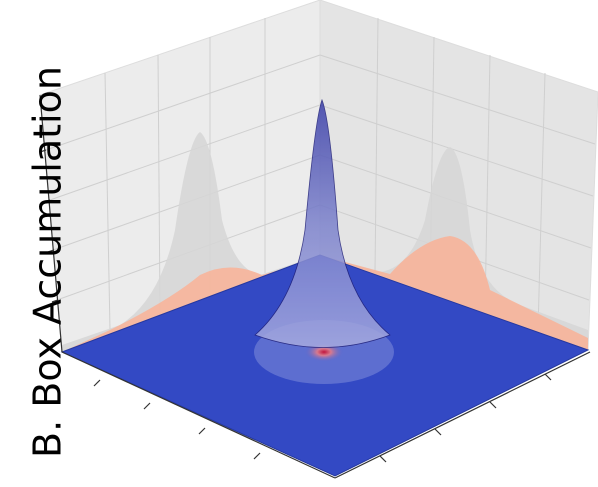 This screenshot has width=598, height=487. What do you see at coordinates (48, 262) in the screenshot?
I see `z-axis-label: B. Box Accumulation` at bounding box center [48, 262].